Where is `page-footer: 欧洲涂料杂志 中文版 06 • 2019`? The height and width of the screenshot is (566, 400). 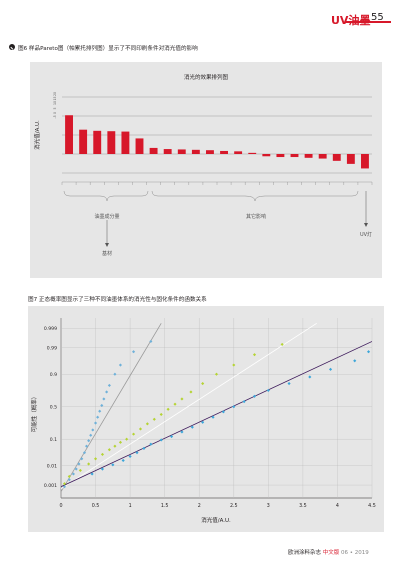 page-footer: 欧洲涂料杂志 中文版 06 • 2019 is located at coordinates (328, 552).